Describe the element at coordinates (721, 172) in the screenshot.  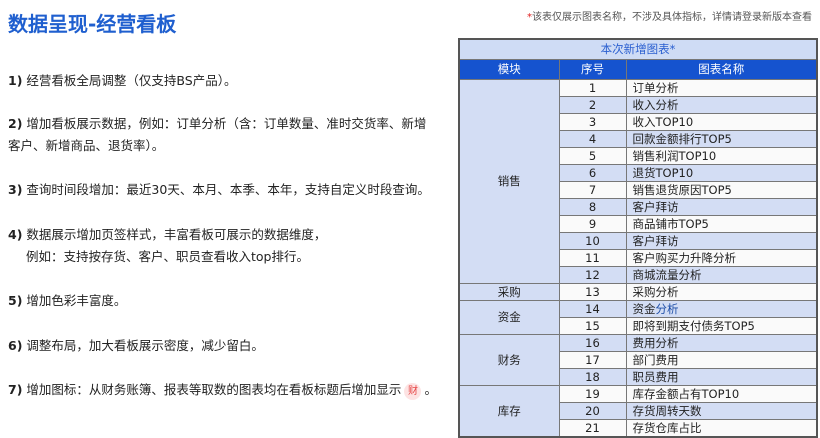
I see `chart-name-cell: 退货TOP10` at that location.